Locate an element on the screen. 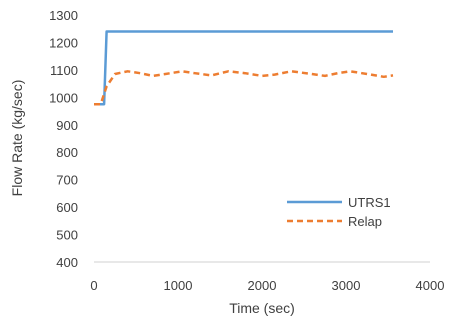 The image size is (449, 320). x-axis-ticks: 0 1000 2000 3000 4000 is located at coordinates (267, 285).